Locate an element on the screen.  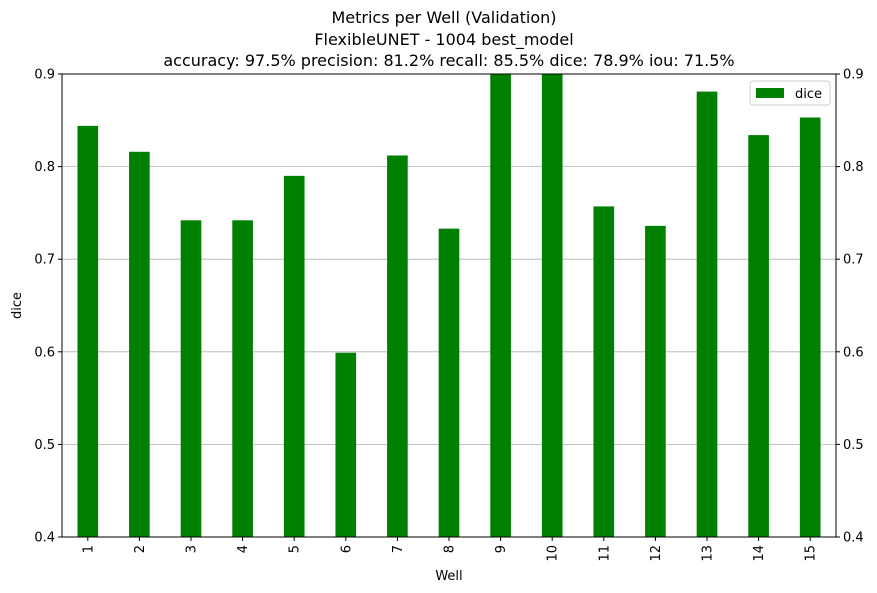
x-tick-label: 3 is located at coordinates (192, 549).